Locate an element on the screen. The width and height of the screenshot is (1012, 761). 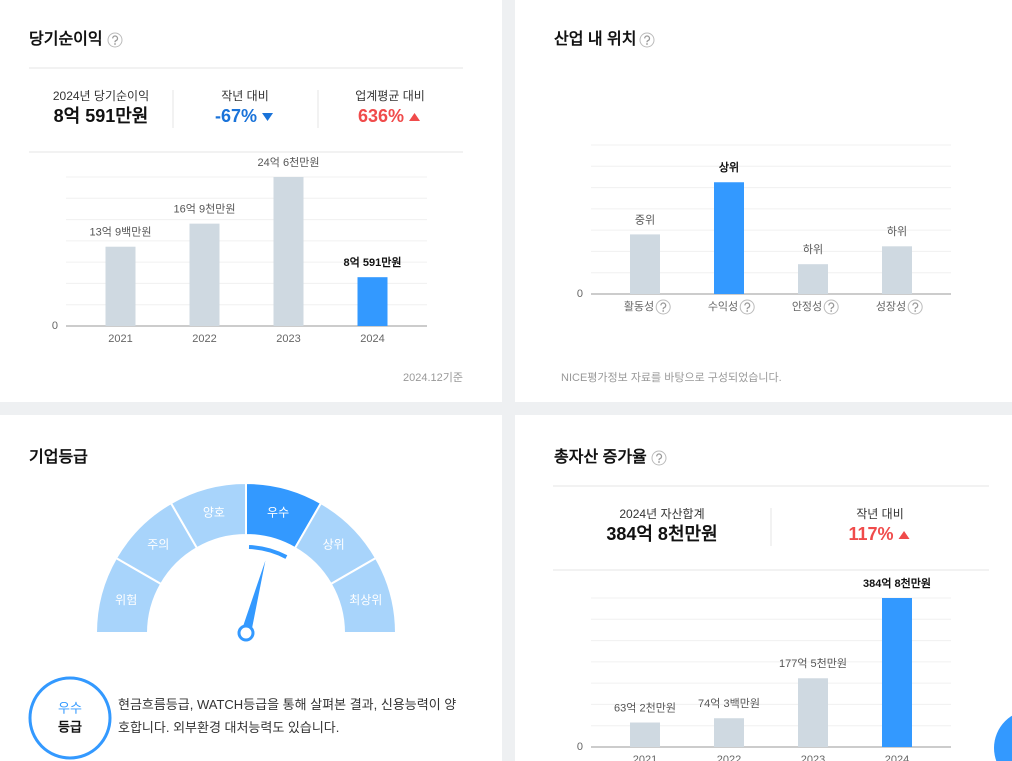
x-tick-label: 활동성 is located at coordinates (639, 306).